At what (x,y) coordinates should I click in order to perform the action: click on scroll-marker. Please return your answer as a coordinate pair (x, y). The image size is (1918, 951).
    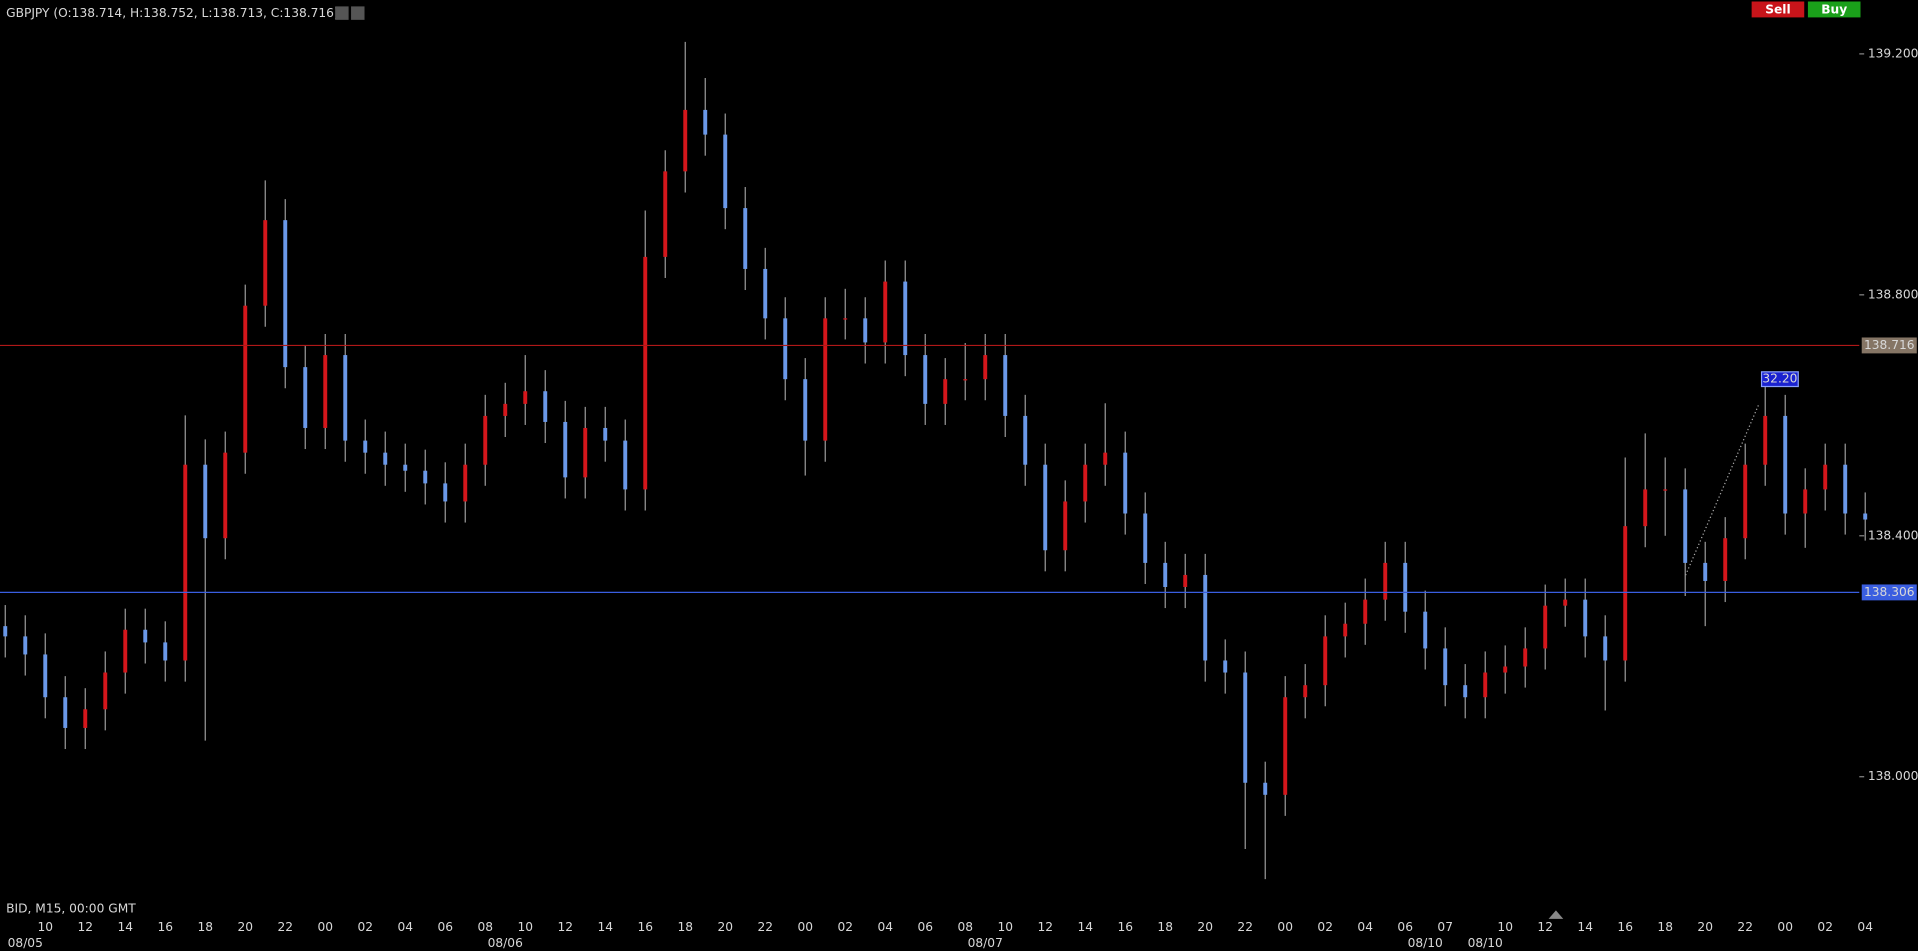
    Looking at the image, I should click on (1556, 914).